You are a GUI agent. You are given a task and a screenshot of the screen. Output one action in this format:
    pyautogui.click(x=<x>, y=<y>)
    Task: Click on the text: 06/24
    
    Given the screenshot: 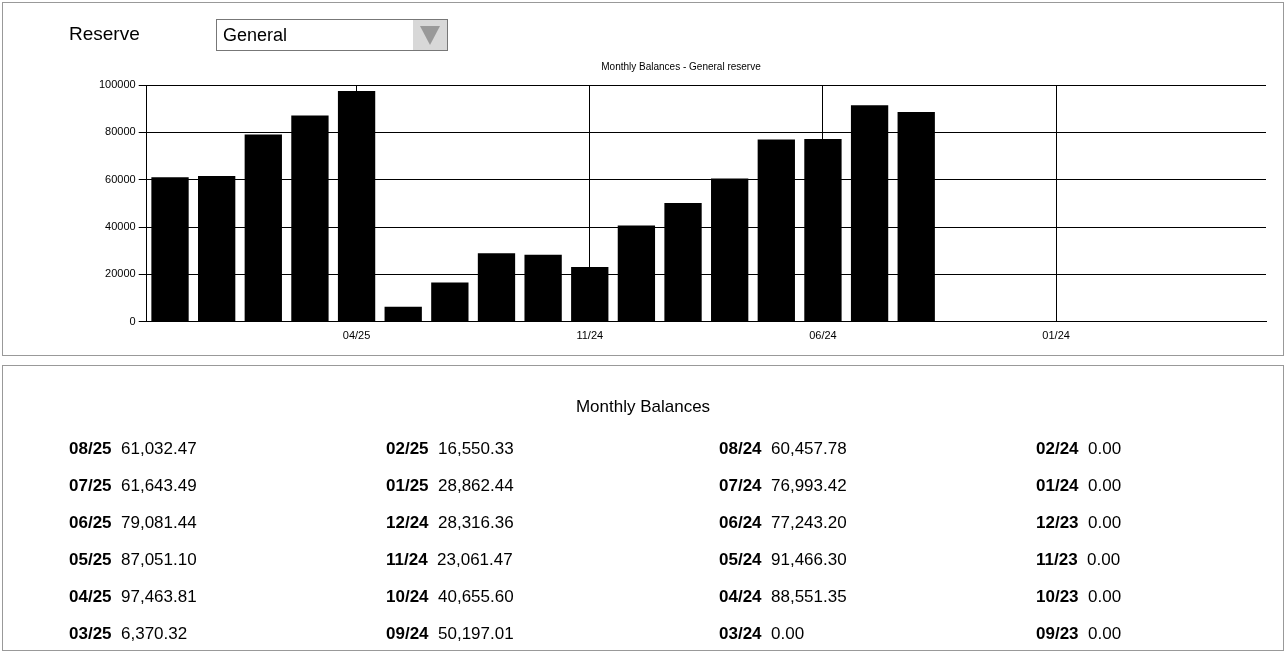 What is the action you would take?
    pyautogui.click(x=740, y=522)
    